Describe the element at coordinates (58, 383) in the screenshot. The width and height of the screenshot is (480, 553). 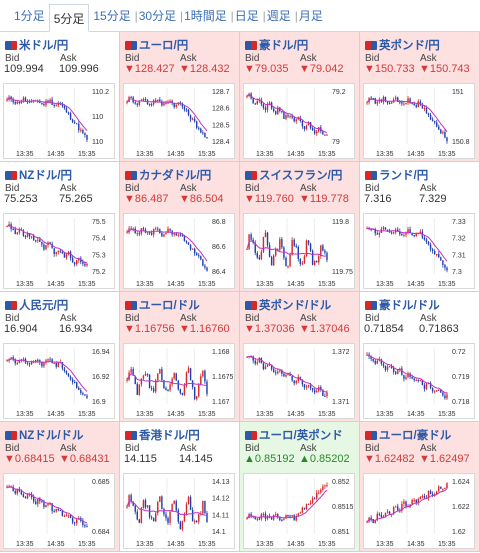
I see `candlestick-chart: 16.94 16.92 16.9 13:35 14:35 15:35` at that location.